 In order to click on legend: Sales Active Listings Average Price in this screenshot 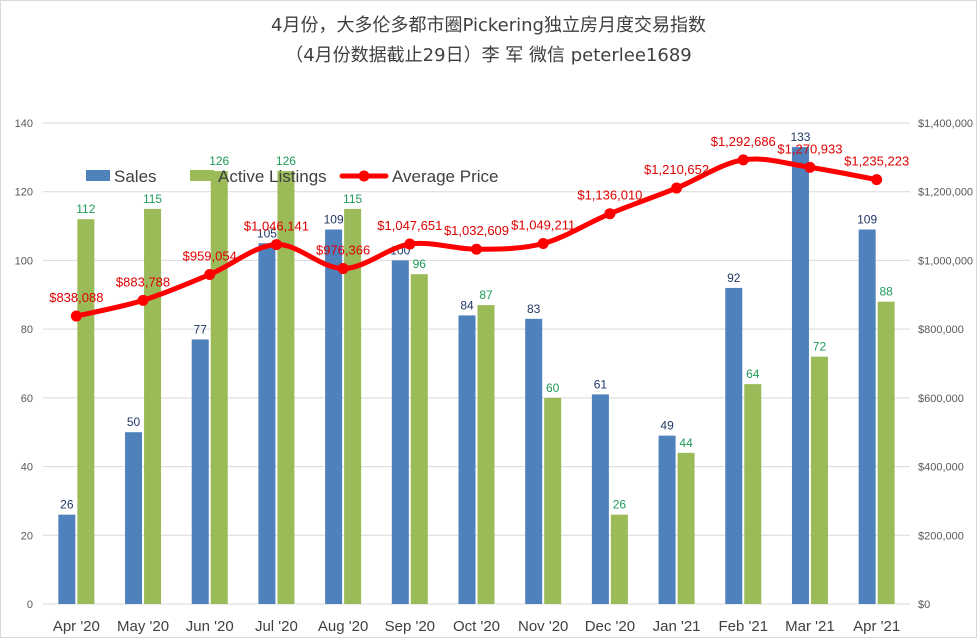, I will do `click(292, 176)`.